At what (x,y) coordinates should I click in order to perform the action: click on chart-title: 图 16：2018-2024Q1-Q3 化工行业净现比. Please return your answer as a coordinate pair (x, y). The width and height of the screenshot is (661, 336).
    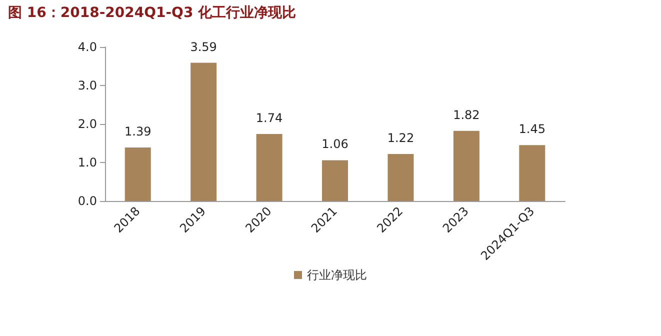
    Looking at the image, I should click on (152, 13).